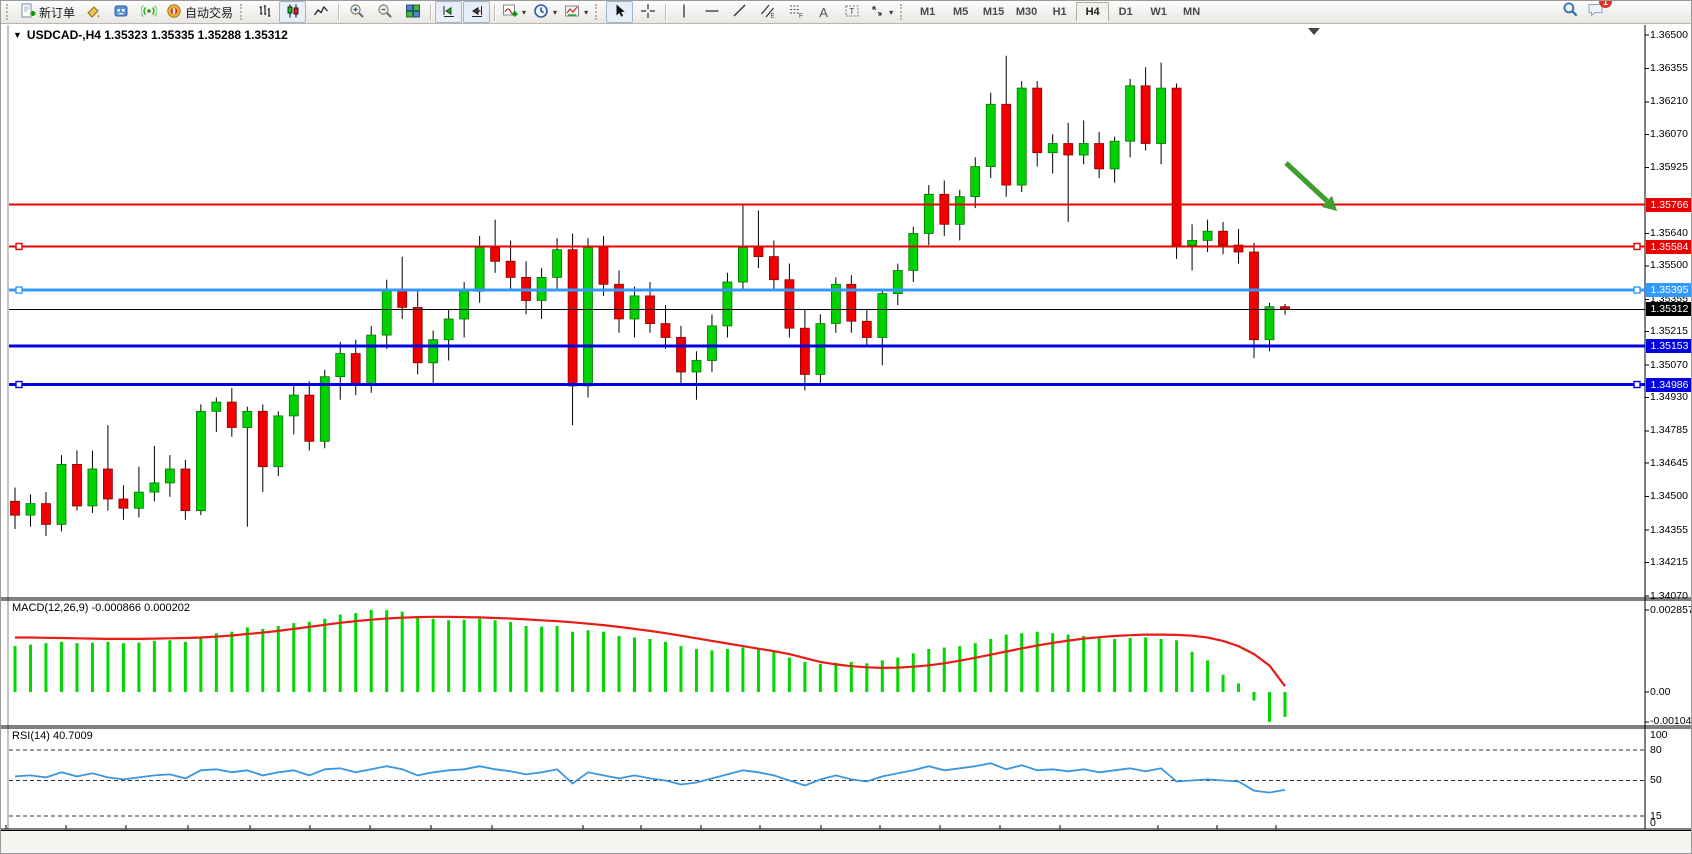 This screenshot has width=1692, height=854. I want to click on arrows-tool-button: ▾, so click(881, 12).